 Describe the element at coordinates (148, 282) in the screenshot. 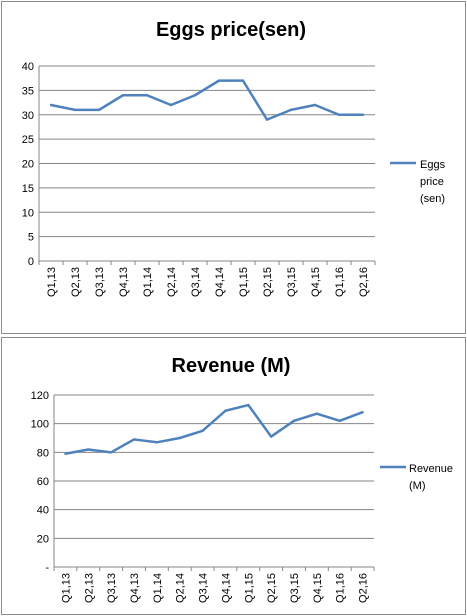

I see `eggs-x-tick-label: Q1,14` at that location.